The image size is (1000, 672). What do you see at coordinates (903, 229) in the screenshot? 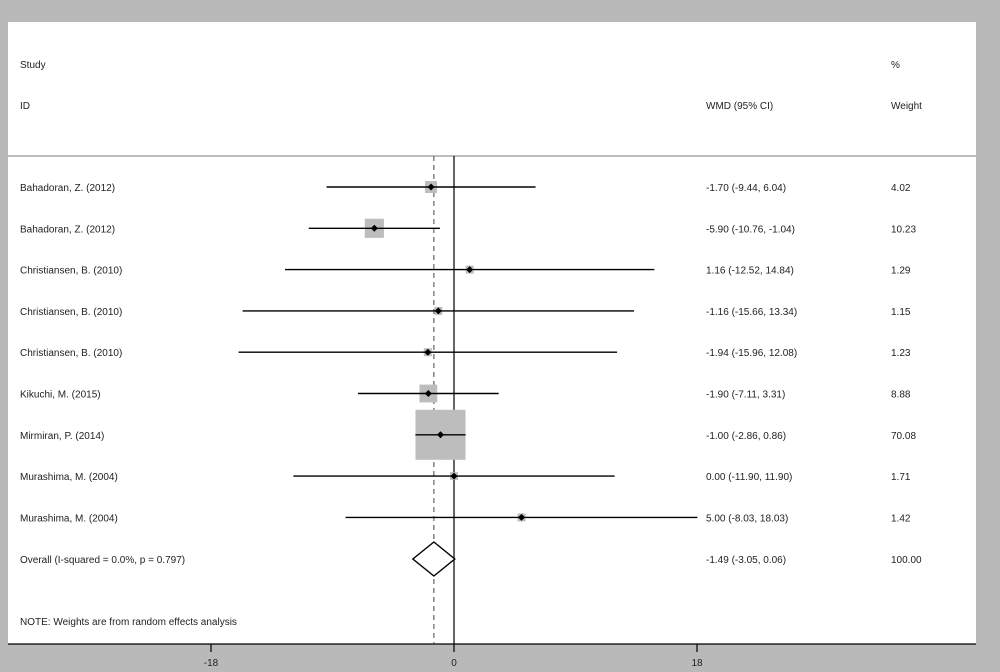
I see `weight-text: 10.23` at bounding box center [903, 229].